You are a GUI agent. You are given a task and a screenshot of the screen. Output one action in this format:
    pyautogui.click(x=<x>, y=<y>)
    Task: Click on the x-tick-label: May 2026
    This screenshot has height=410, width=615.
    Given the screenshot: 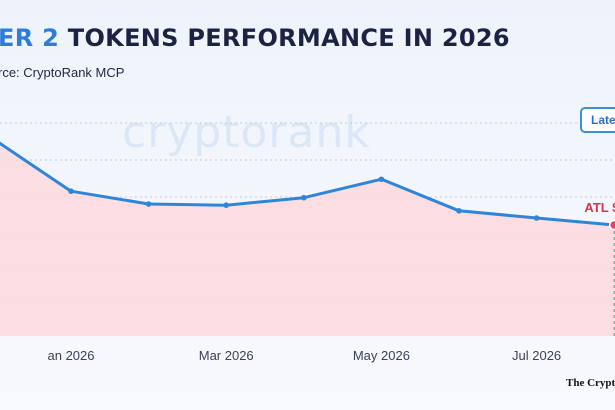 What is the action you would take?
    pyautogui.click(x=381, y=355)
    